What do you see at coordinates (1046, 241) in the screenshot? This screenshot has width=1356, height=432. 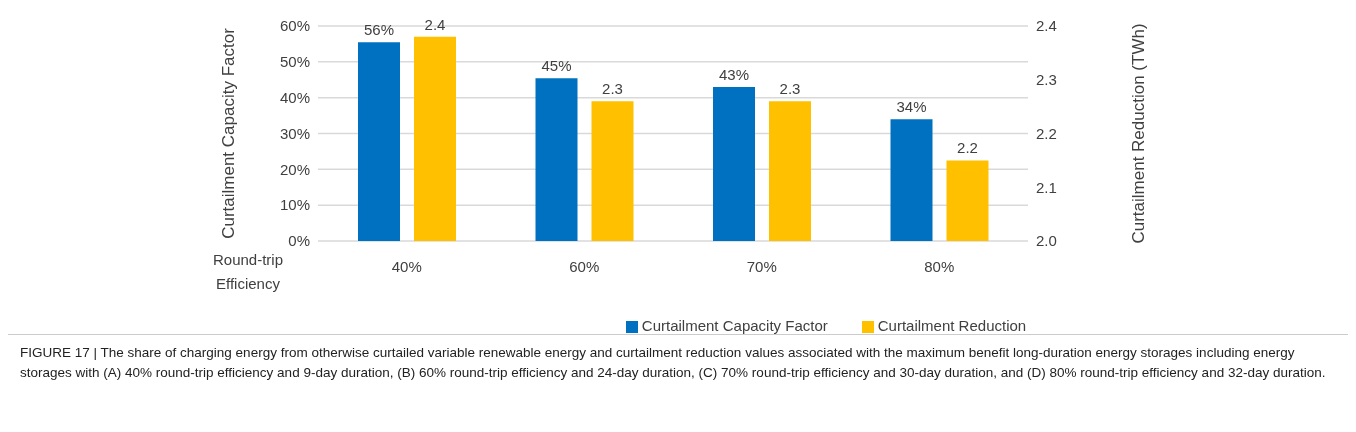 I see `y2-tick-label: 2.0` at bounding box center [1046, 241].